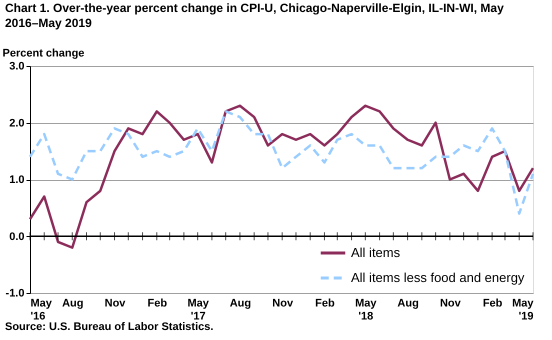 Image resolution: width=552 pixels, height=340 pixels. What do you see at coordinates (15, 294) in the screenshot?
I see `y-tick-label: -1.0` at bounding box center [15, 294].